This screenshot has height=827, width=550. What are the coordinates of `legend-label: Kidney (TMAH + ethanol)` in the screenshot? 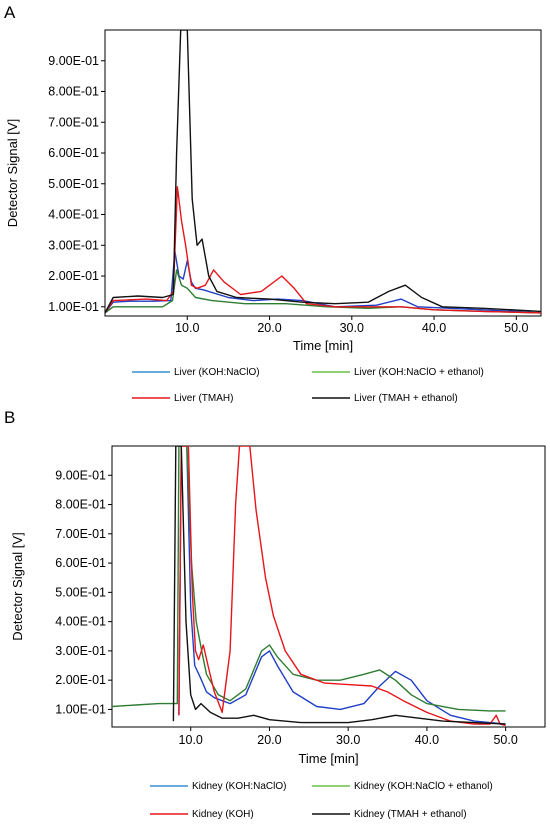 It's located at (410, 814).